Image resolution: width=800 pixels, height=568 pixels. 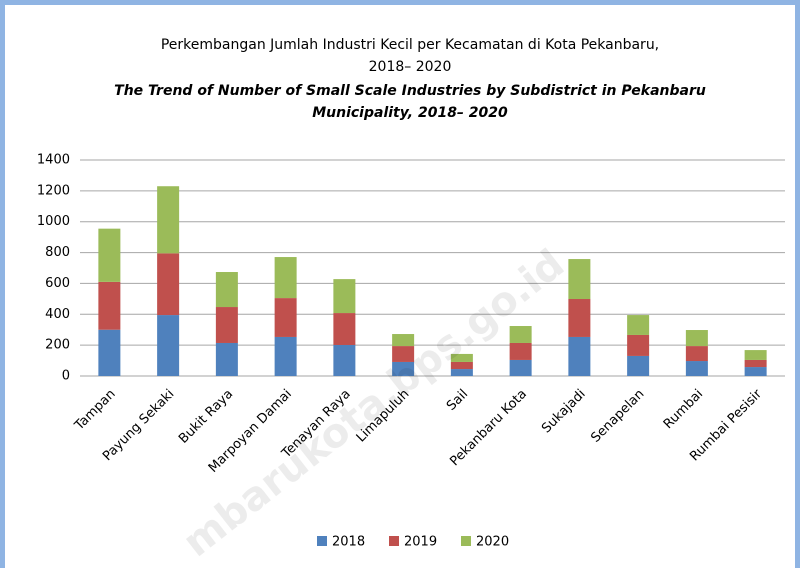 What do you see at coordinates (57, 283) in the screenshot?
I see `y-tick-label: 600` at bounding box center [57, 283].